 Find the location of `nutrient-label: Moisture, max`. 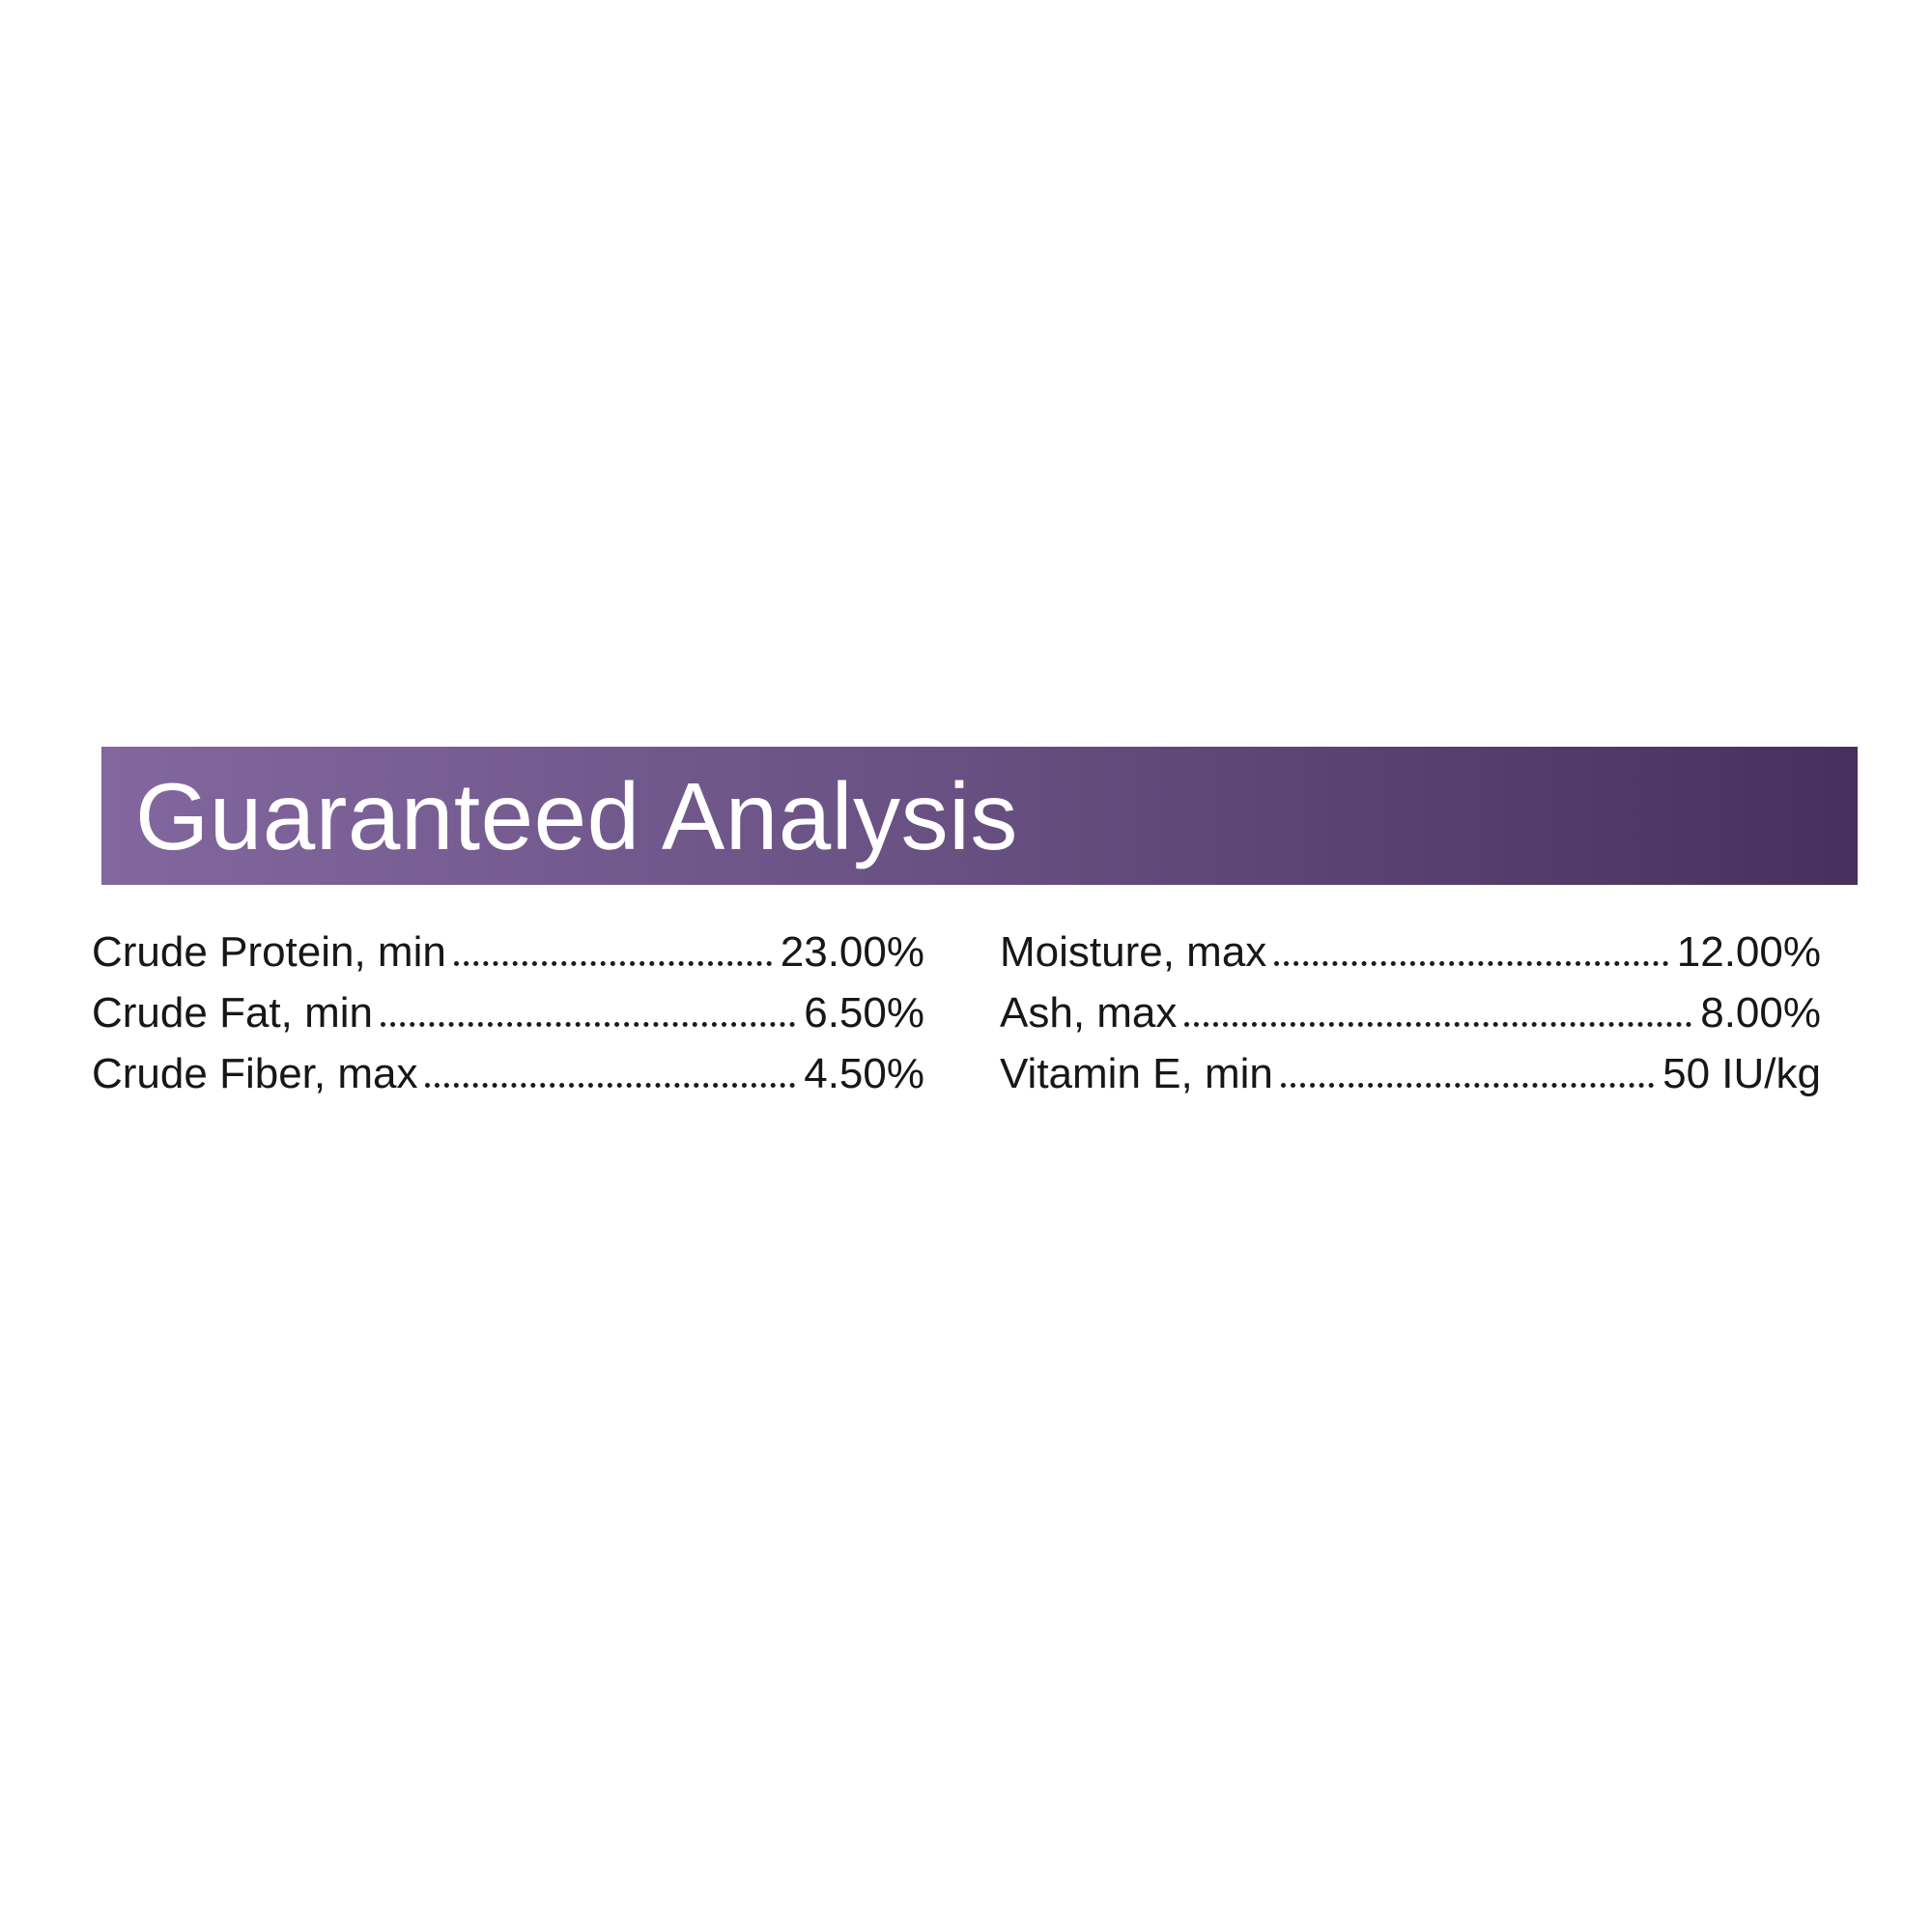

nutrient-label: Moisture, max is located at coordinates (1133, 952).